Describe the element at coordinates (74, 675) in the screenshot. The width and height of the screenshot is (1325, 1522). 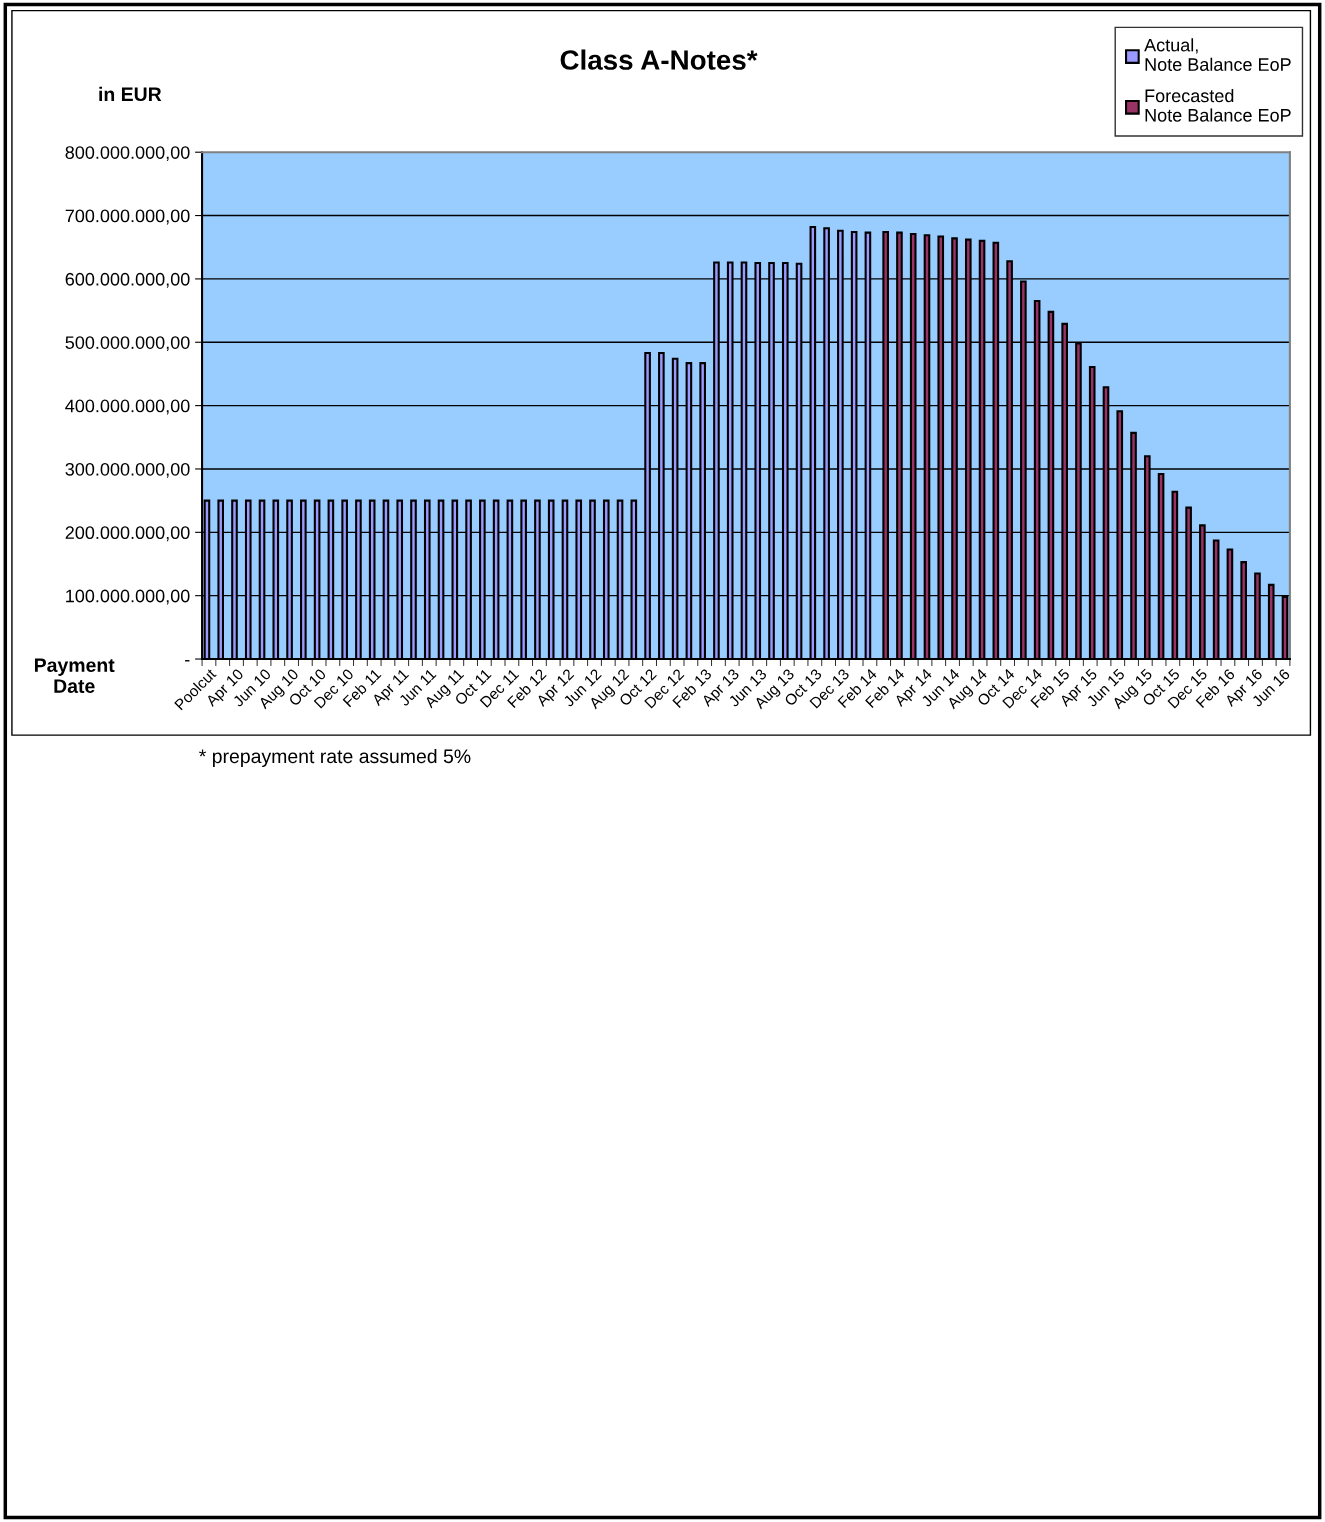
I see `x-axis-title: Payment Date` at that location.